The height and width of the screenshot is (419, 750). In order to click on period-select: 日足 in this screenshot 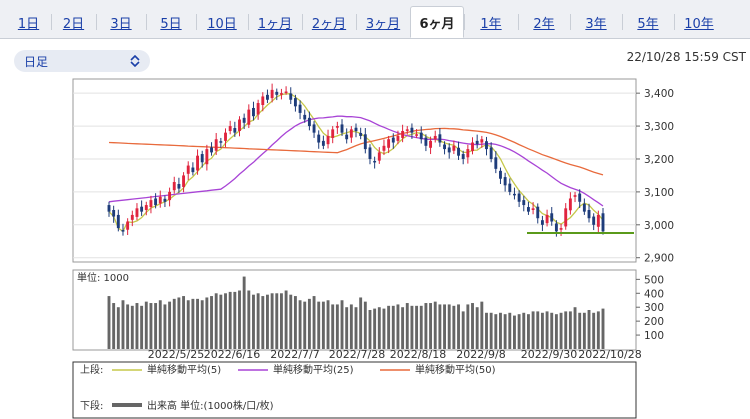, I will do `click(82, 61)`.